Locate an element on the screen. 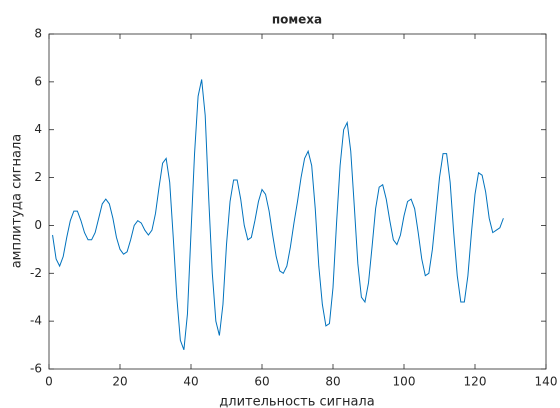  x-tick-label: 120 is located at coordinates (475, 382).